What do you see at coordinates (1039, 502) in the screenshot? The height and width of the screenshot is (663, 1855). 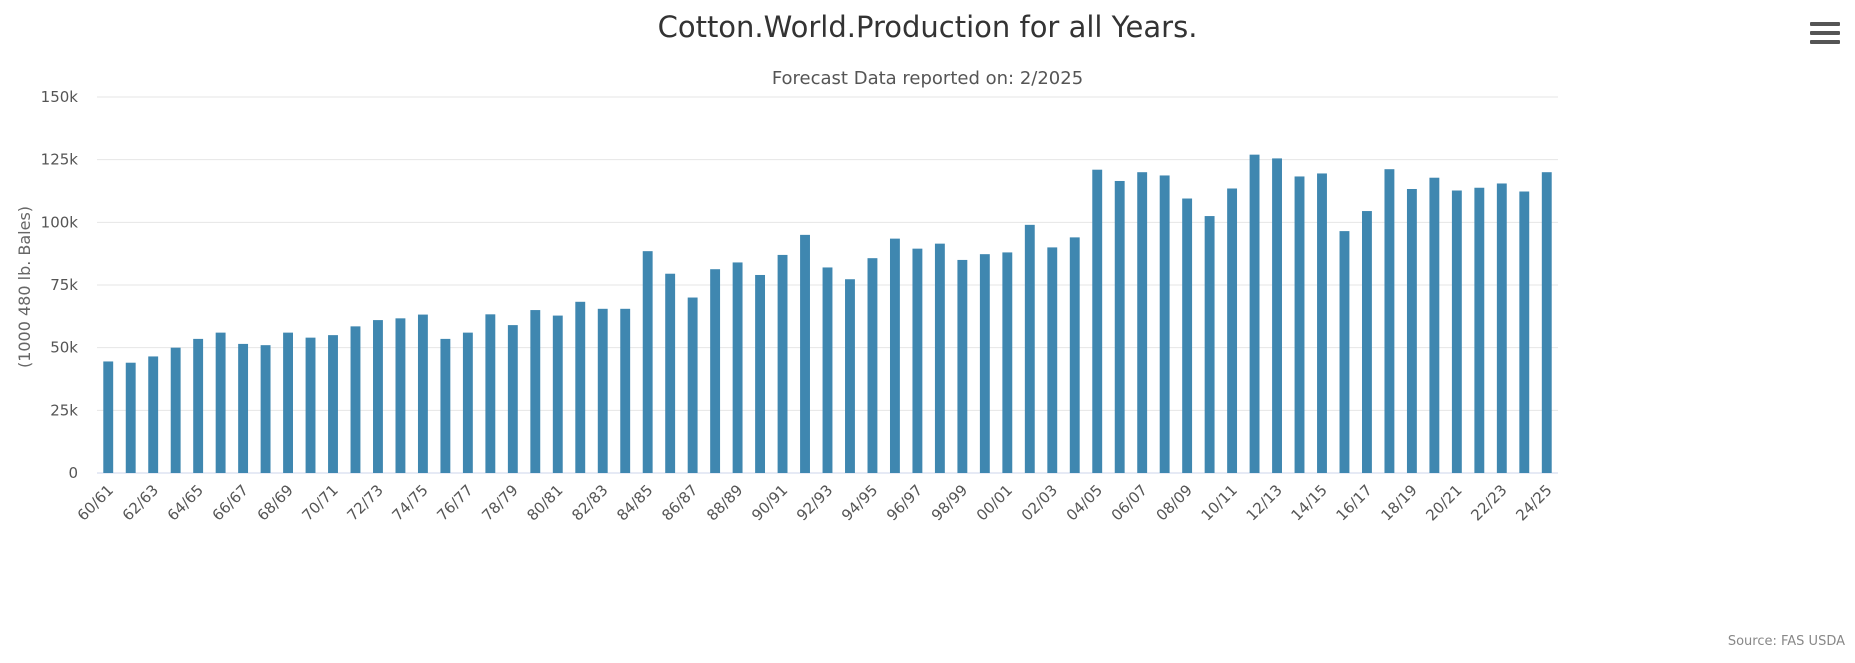 I see `x-tick-label: 02/03` at bounding box center [1039, 502].